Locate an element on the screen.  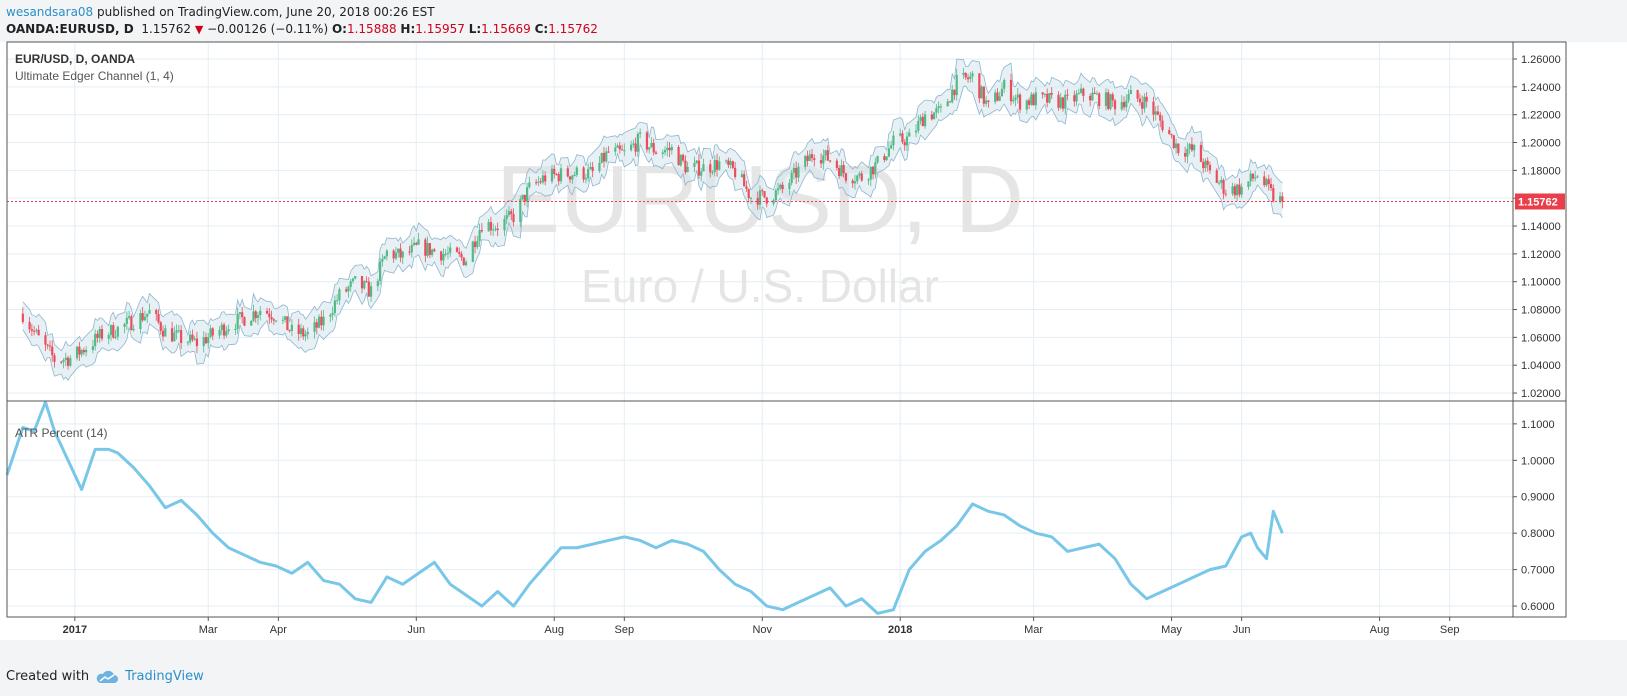
price-tick-label: 1.18000 is located at coordinates (1541, 171).